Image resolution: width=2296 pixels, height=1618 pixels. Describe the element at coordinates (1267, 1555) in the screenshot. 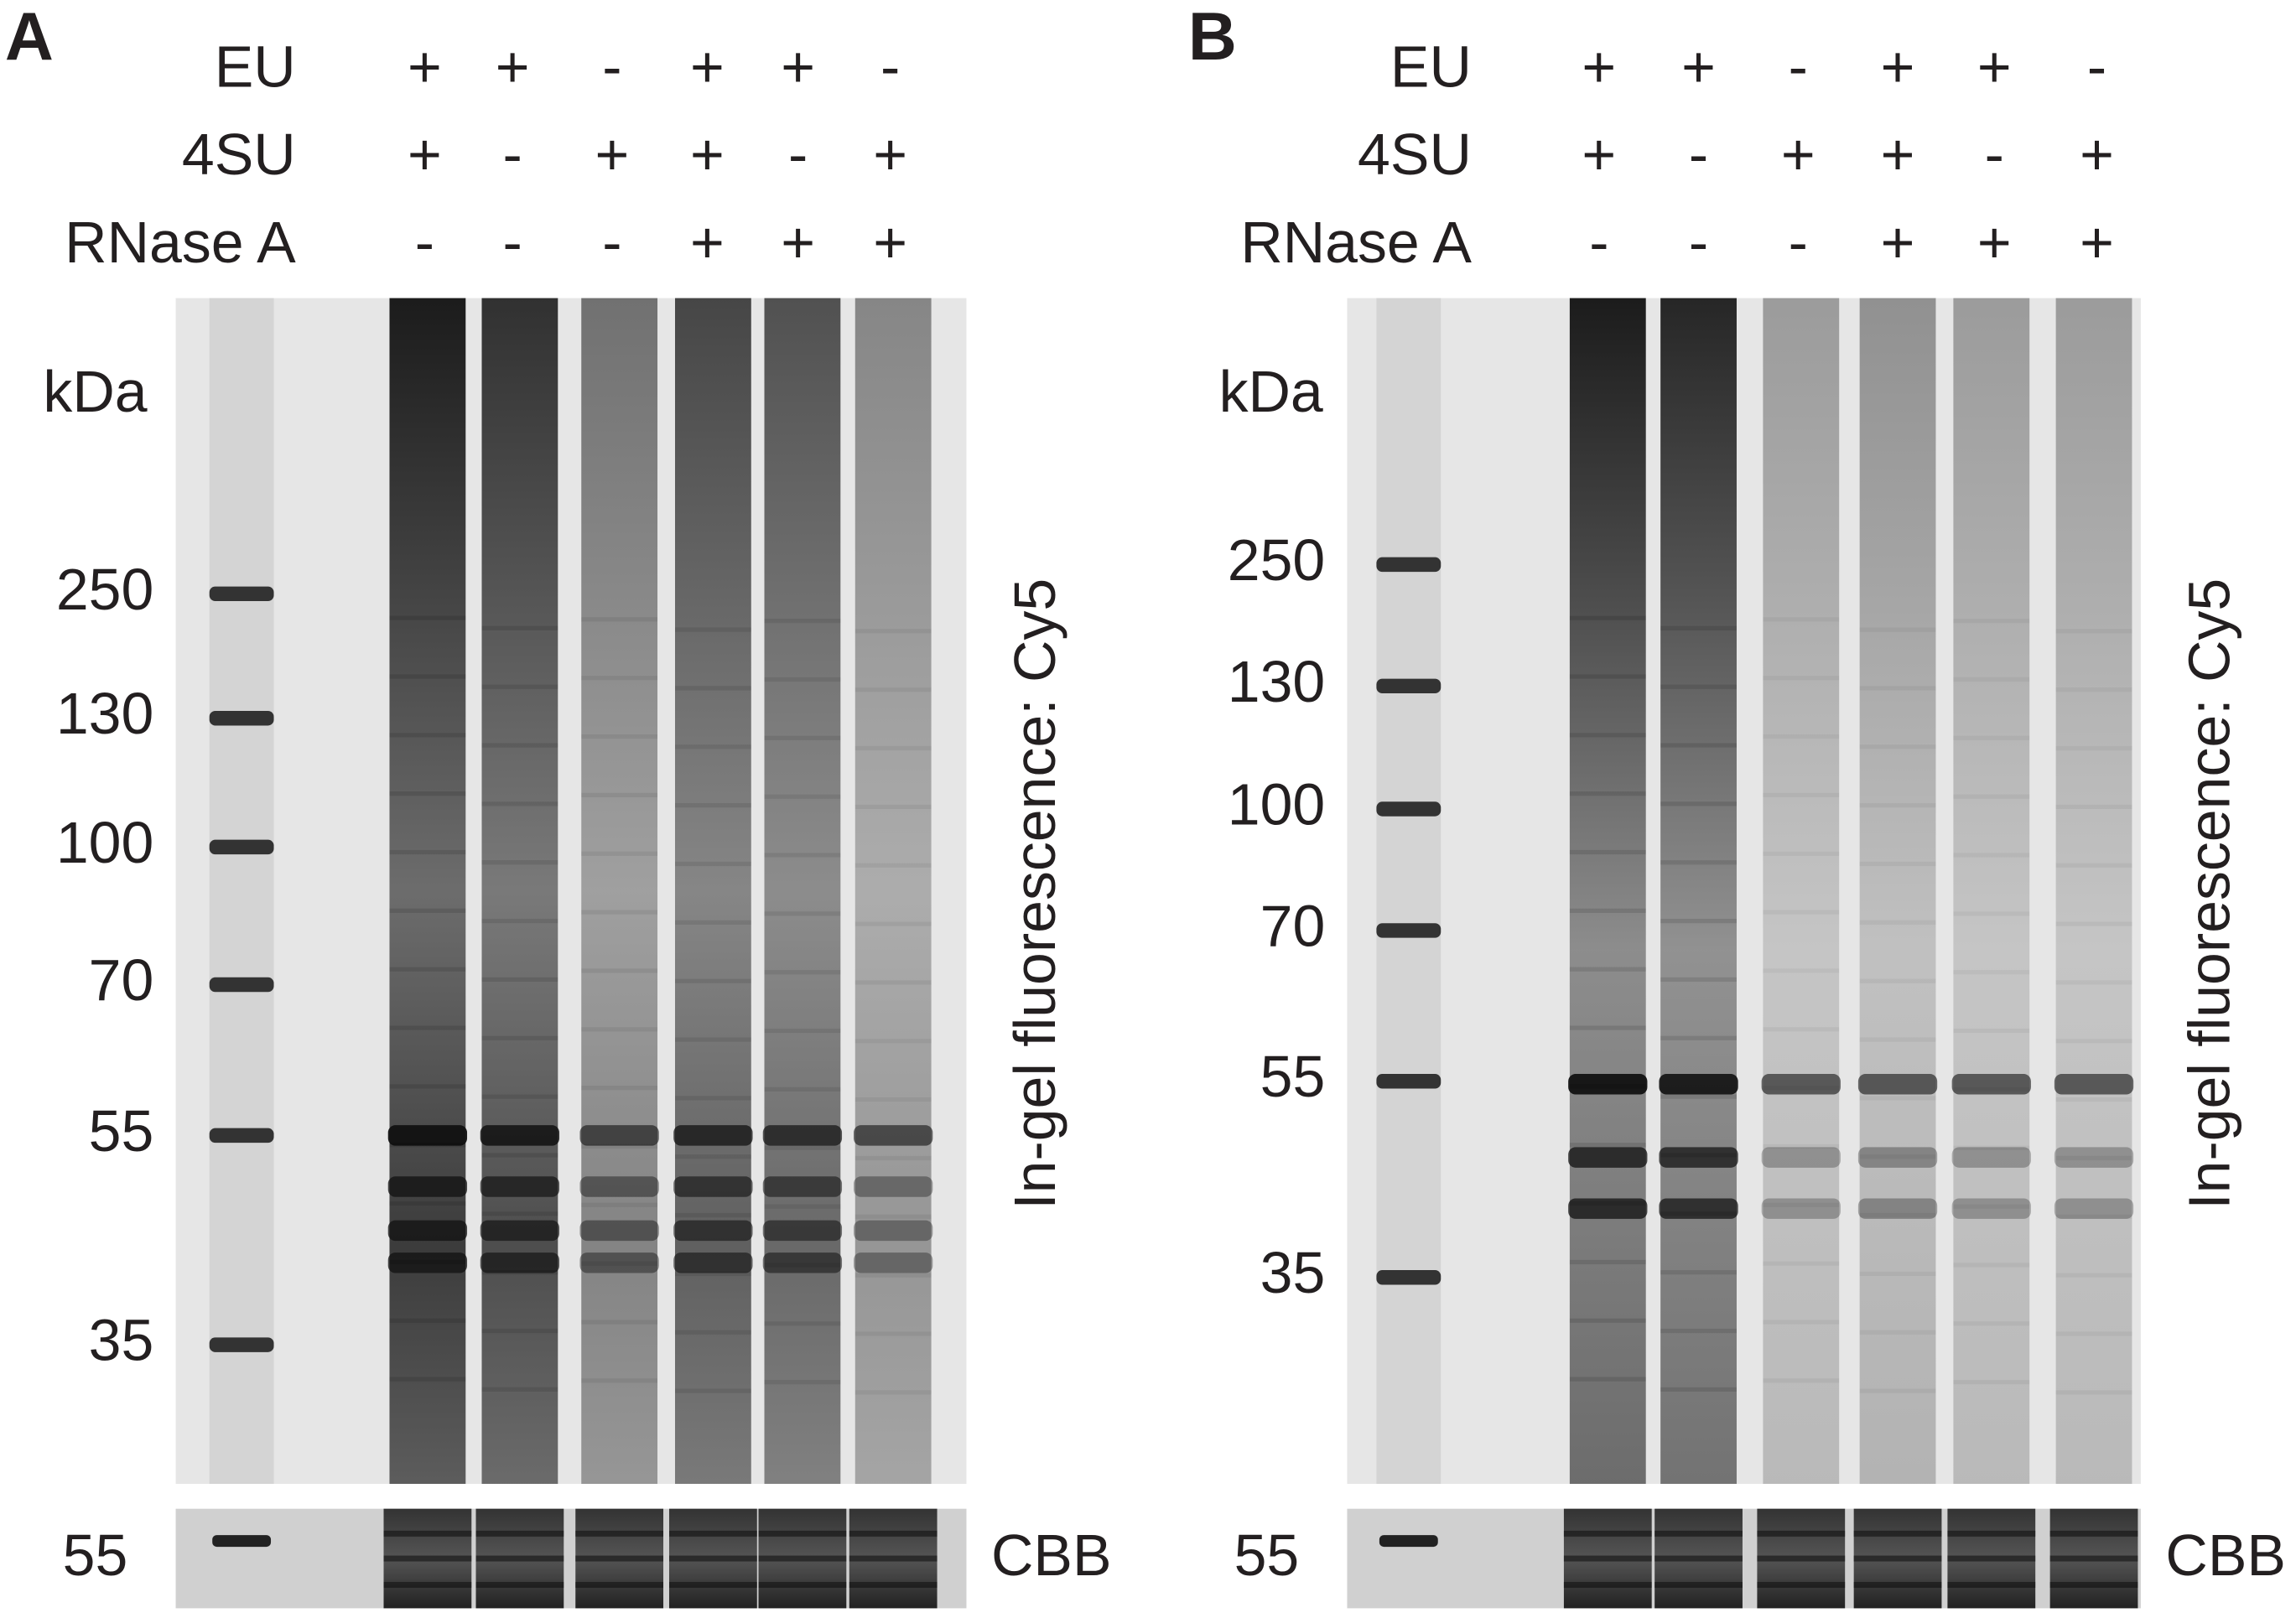

I see `loading-marker: 55` at that location.